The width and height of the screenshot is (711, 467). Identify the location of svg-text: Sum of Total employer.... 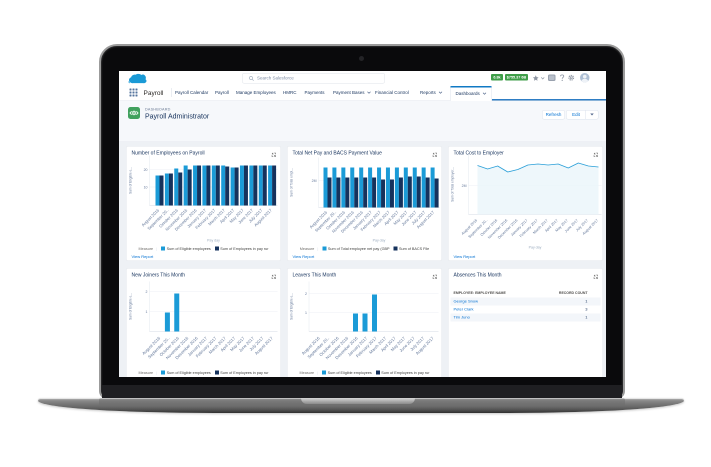
(453, 184).